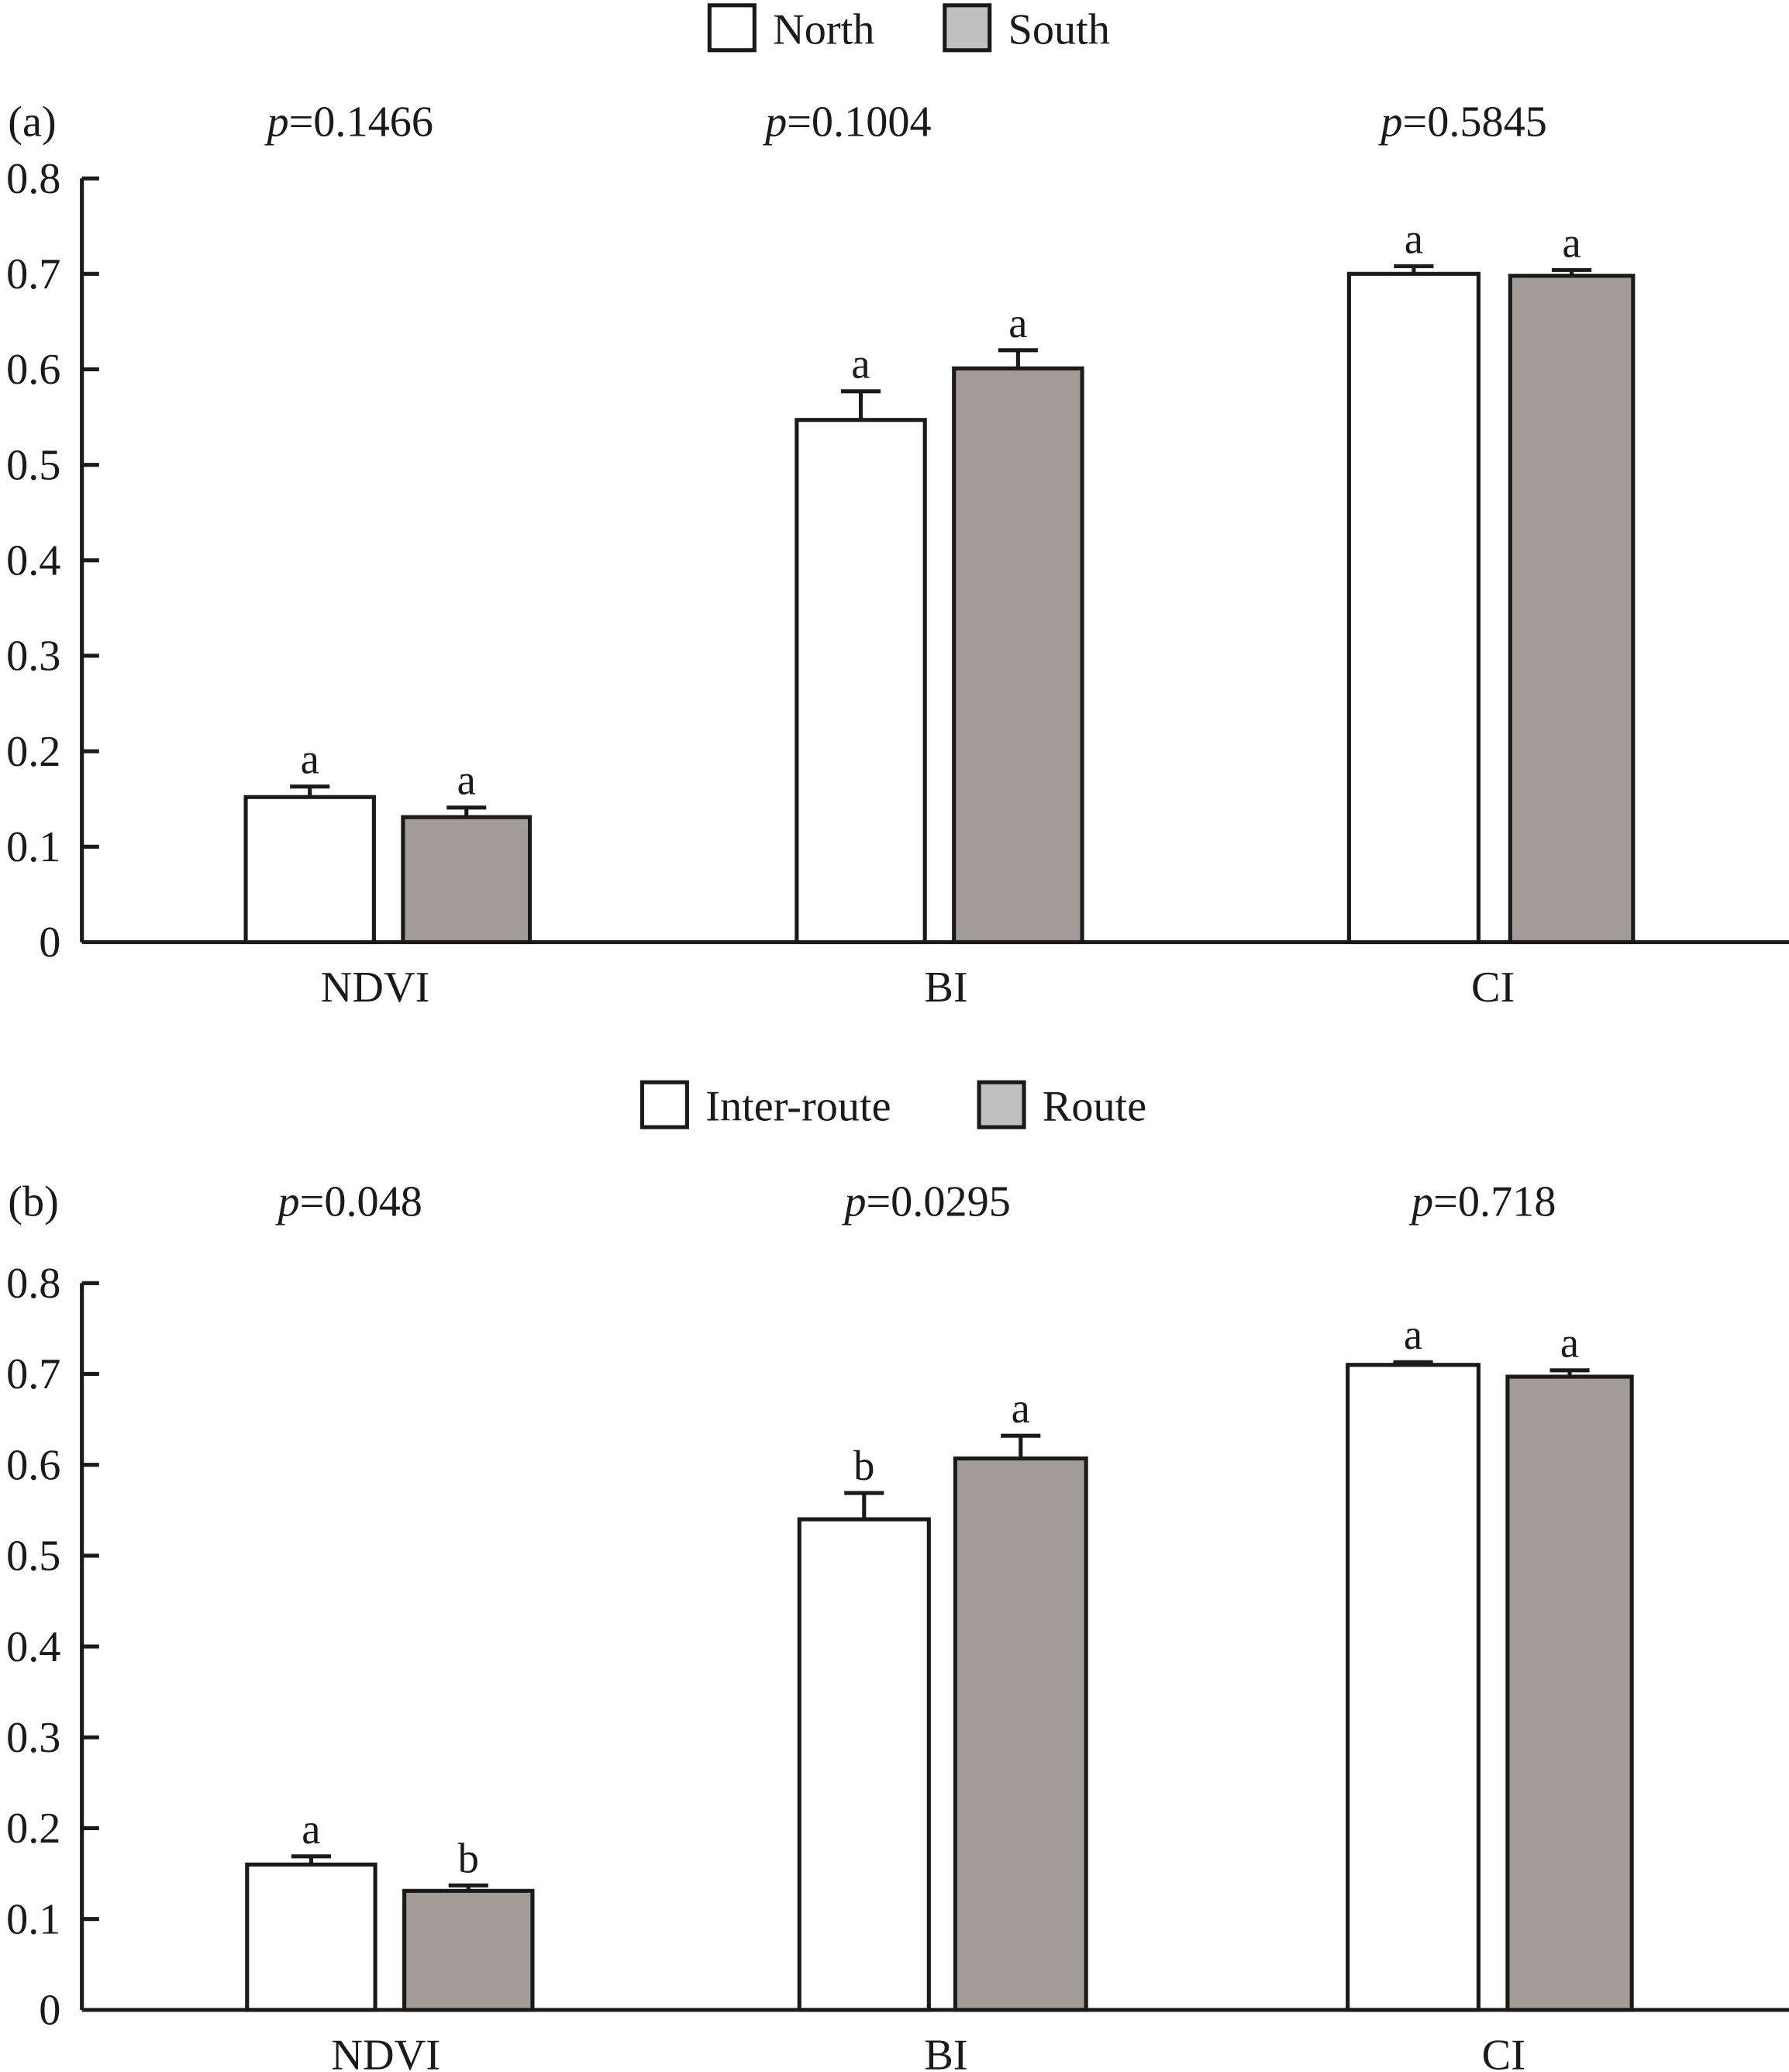 This screenshot has width=1789, height=2072. What do you see at coordinates (310, 870) in the screenshot?
I see `bar-north-ndvi` at bounding box center [310, 870].